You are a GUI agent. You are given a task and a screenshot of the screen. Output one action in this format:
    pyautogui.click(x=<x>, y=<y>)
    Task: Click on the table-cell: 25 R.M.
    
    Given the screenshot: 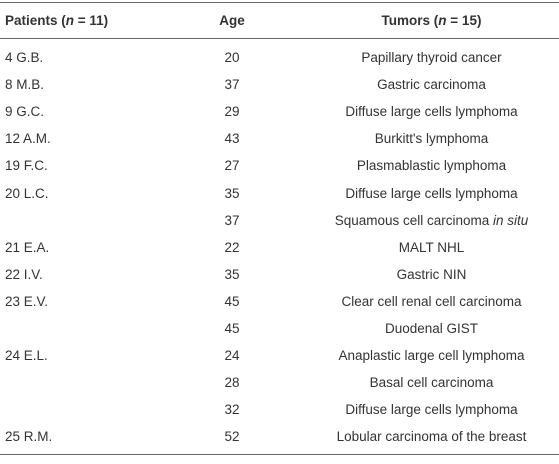 What is the action you would take?
    pyautogui.click(x=80, y=439)
    